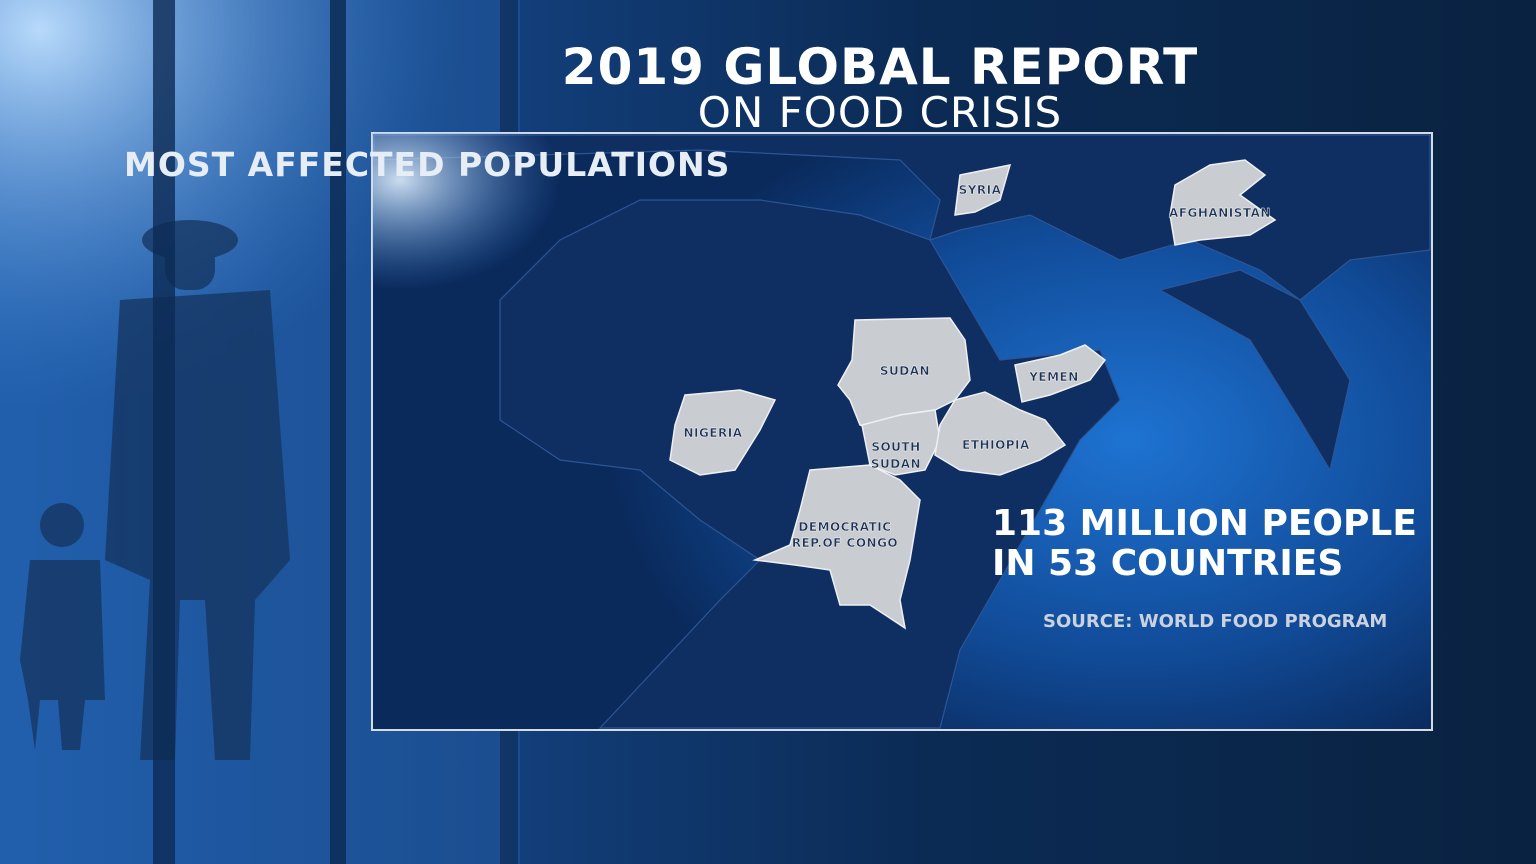 The image size is (1536, 864). What do you see at coordinates (1204, 523) in the screenshot?
I see `stat-line: 113 MILLION PEOPLE` at bounding box center [1204, 523].